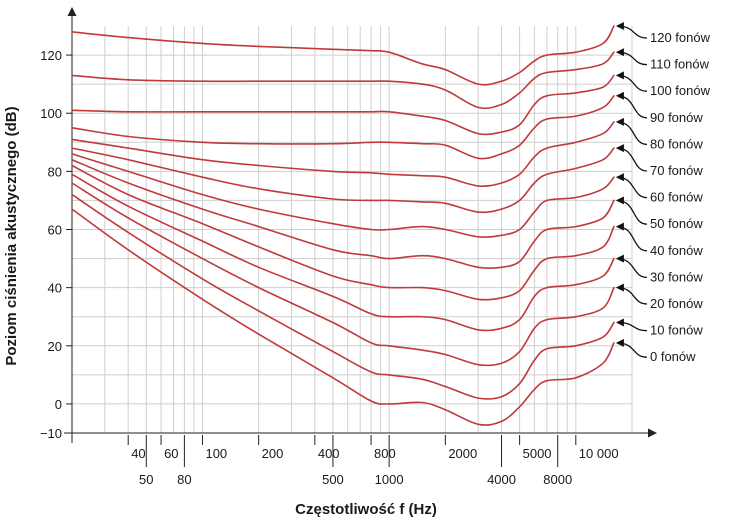 This screenshot has width=729, height=522. Describe the element at coordinates (680, 90) in the screenshot. I see `legend-label-100-fonów: 100 fonów` at that location.